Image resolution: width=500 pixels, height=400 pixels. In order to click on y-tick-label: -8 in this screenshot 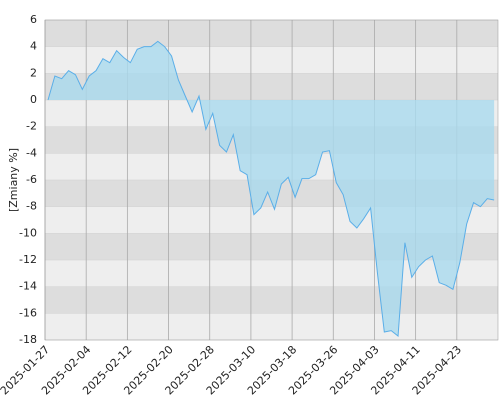, I will do `click(31, 206)`.